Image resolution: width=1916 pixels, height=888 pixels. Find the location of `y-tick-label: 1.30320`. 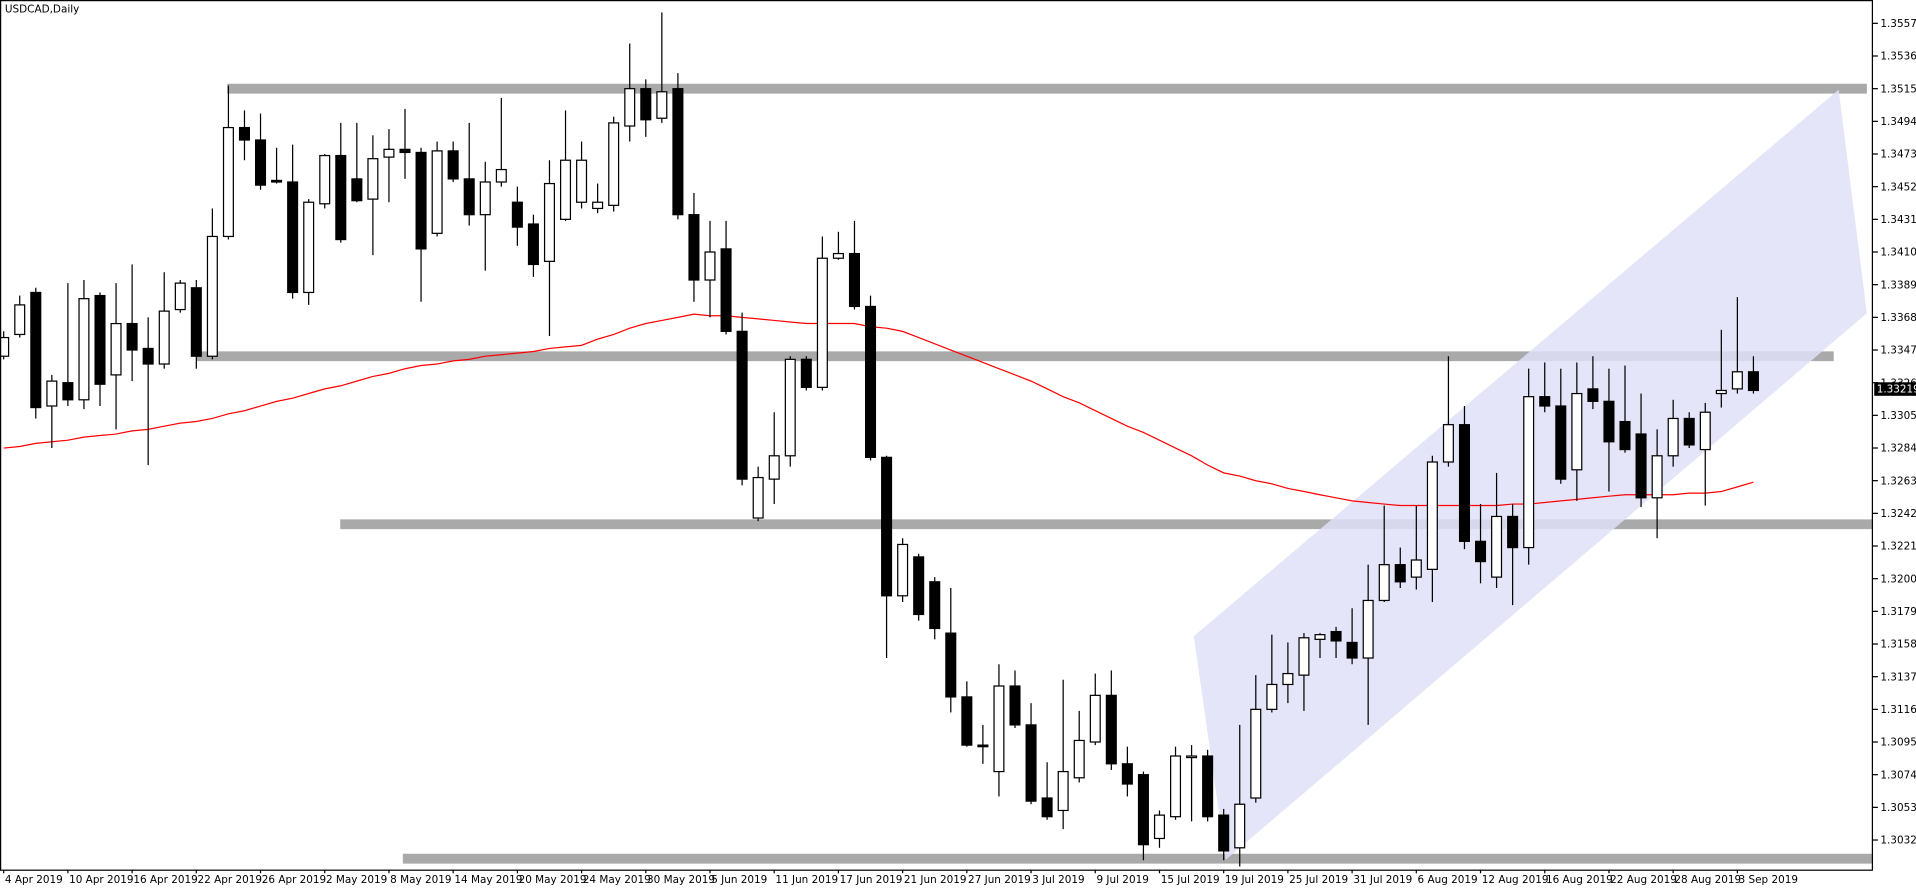

y-tick-label: 1.30320 is located at coordinates (1898, 841).